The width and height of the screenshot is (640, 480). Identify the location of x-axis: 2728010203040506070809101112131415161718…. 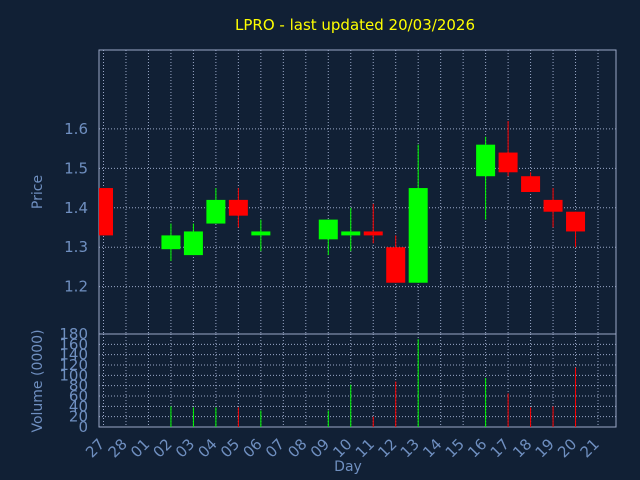
(342, 448).